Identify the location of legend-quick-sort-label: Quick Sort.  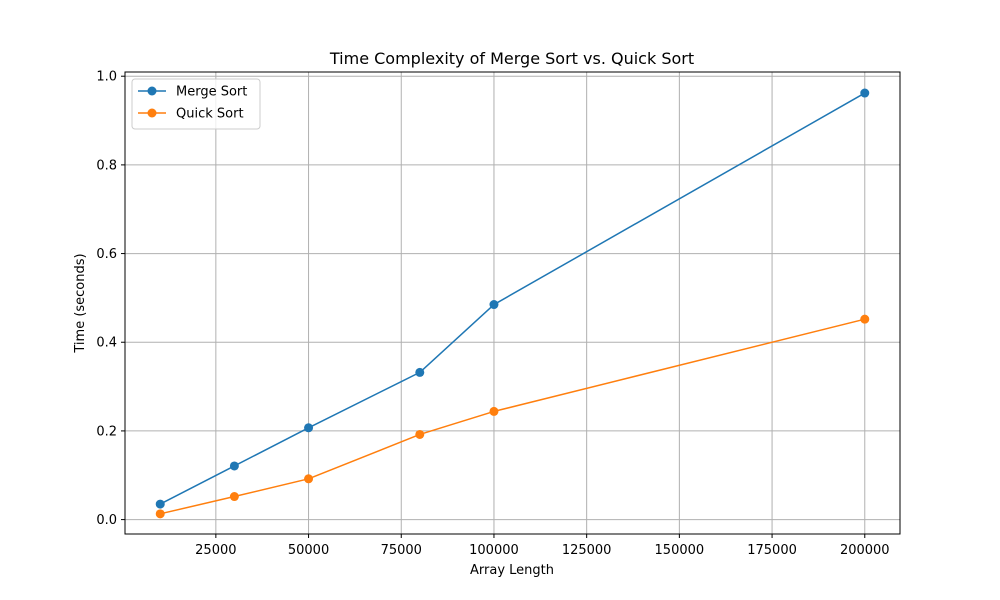
(210, 114).